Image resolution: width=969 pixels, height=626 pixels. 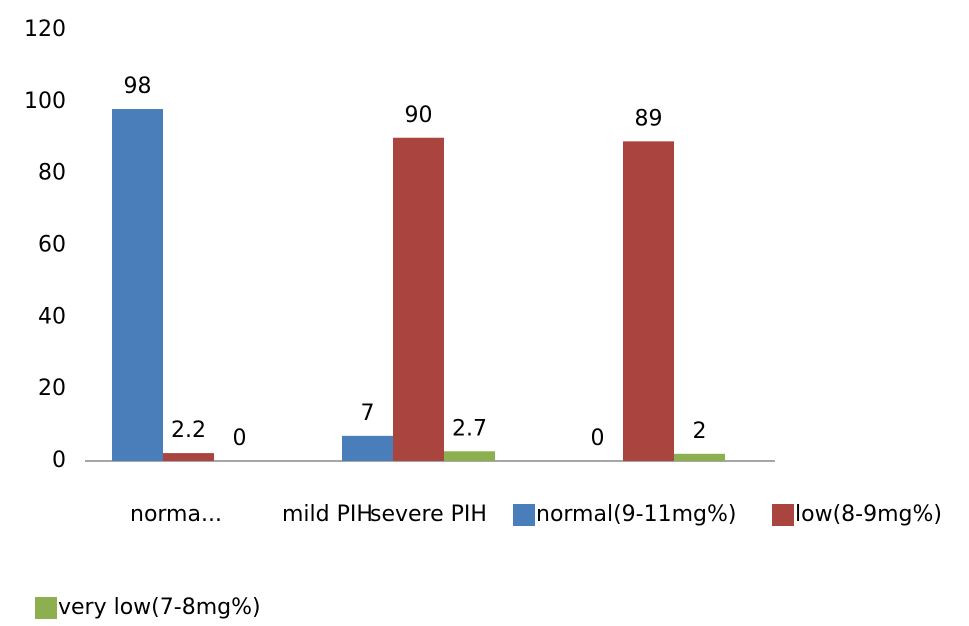 I want to click on y-tick-label: 80, so click(x=52, y=173).